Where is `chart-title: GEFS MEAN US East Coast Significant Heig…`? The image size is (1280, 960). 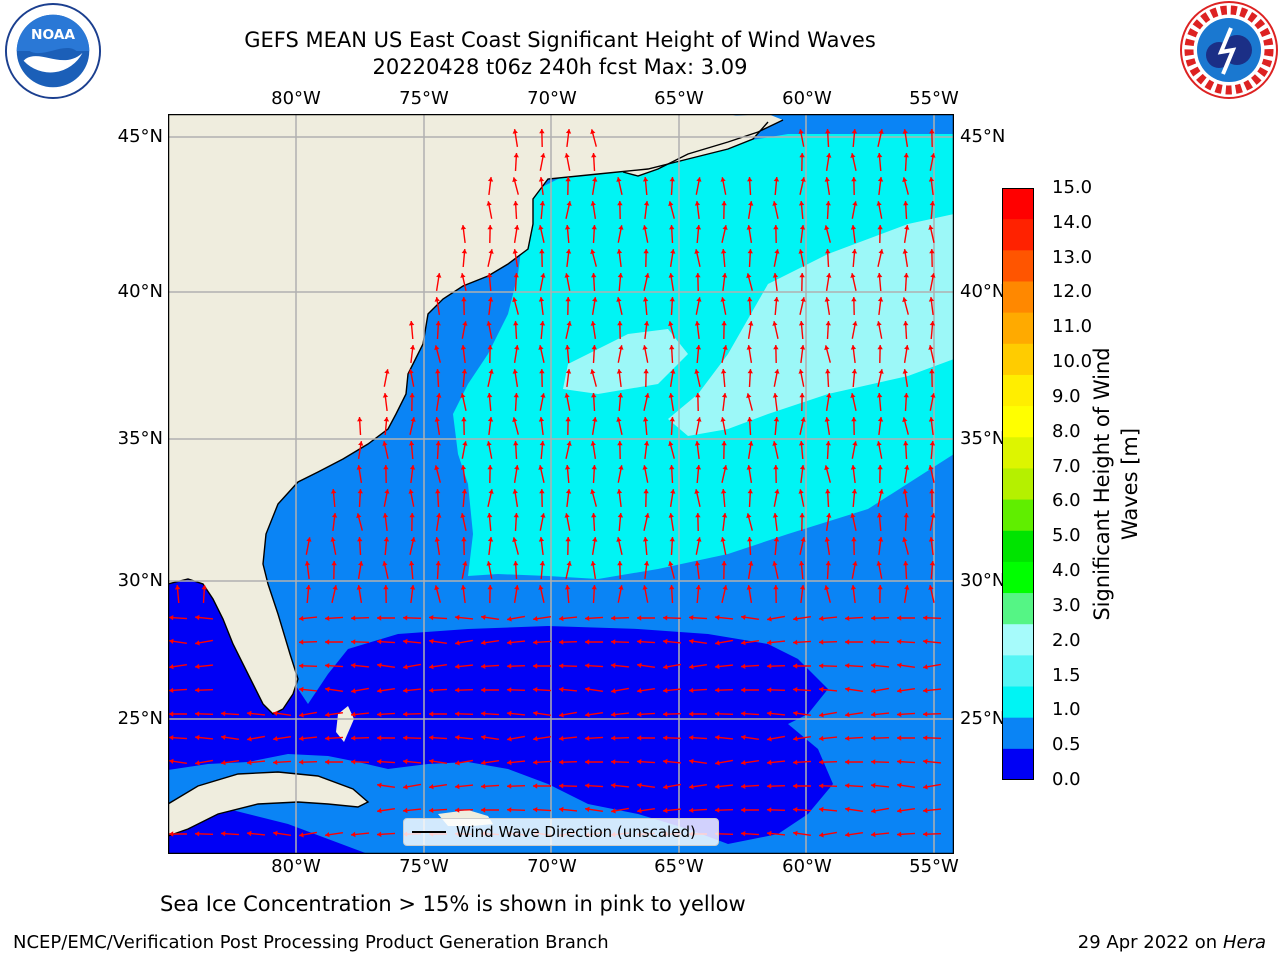 chart-title: GEFS MEAN US East Coast Significant Heig… is located at coordinates (560, 40).